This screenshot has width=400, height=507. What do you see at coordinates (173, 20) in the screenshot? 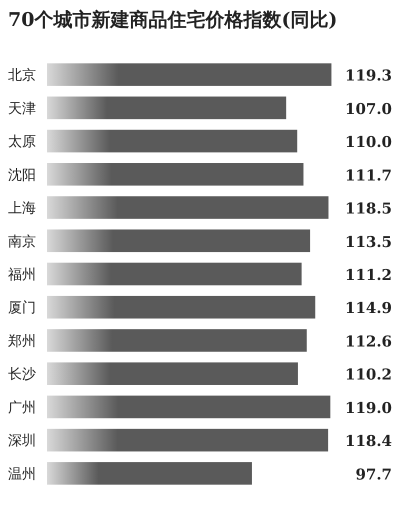
I see `chart-title: 70个城市新建商品住宅价格指数(同比)` at bounding box center [173, 20].